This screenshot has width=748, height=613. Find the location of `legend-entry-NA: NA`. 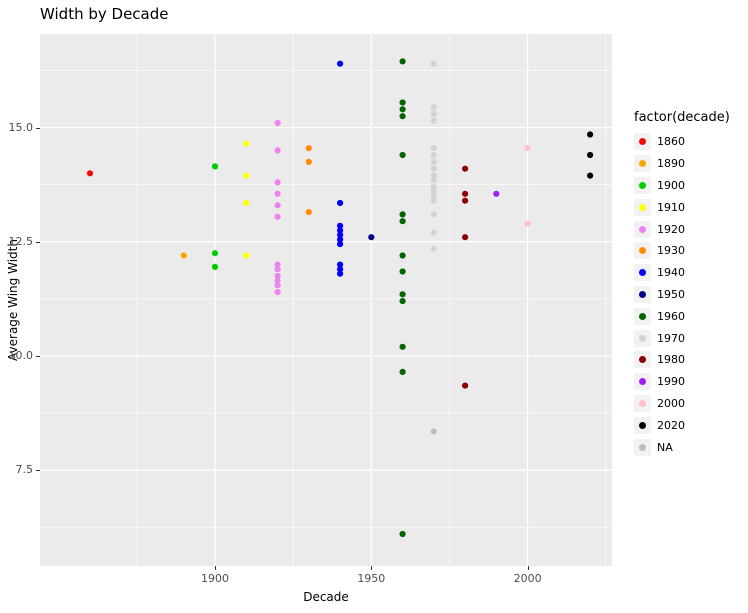

legend-entry-NA: NA is located at coordinates (690, 447).